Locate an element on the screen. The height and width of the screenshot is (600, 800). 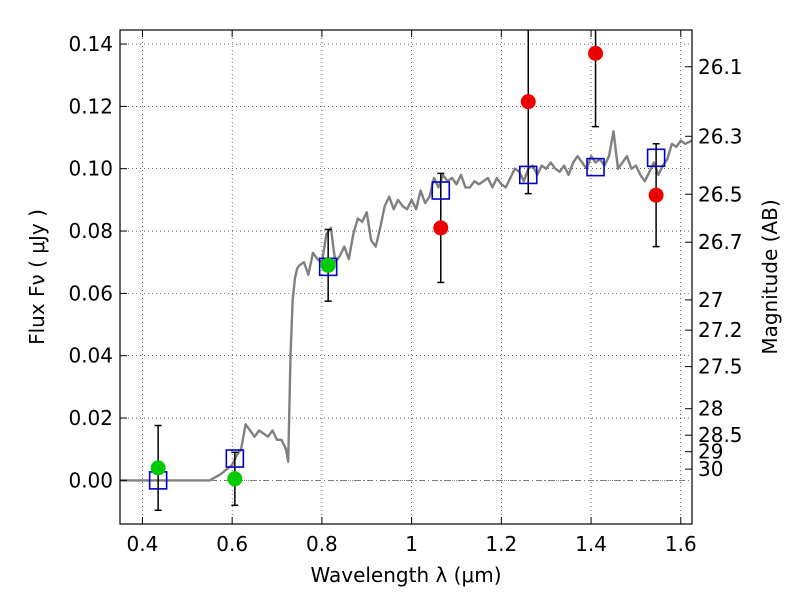
magnitude-tick-label: 27 is located at coordinates (710, 300).